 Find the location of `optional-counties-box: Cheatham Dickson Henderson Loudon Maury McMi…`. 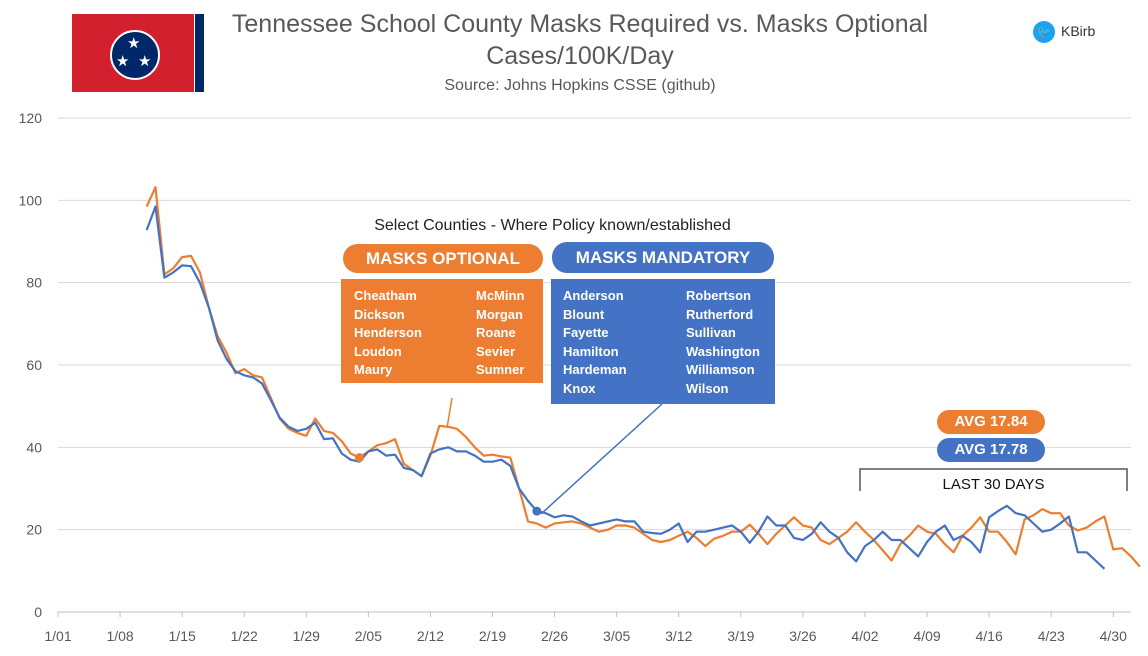

optional-counties-box: Cheatham Dickson Henderson Loudon Maury McMi… is located at coordinates (442, 331).